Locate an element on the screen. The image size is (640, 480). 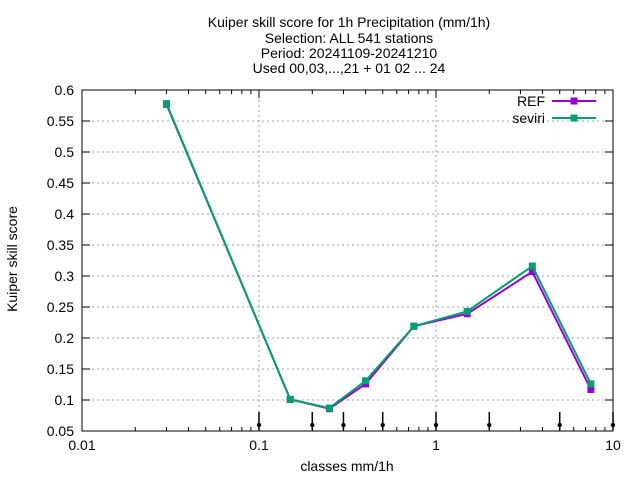
y-tick-label: 0.45 is located at coordinates (60, 183).